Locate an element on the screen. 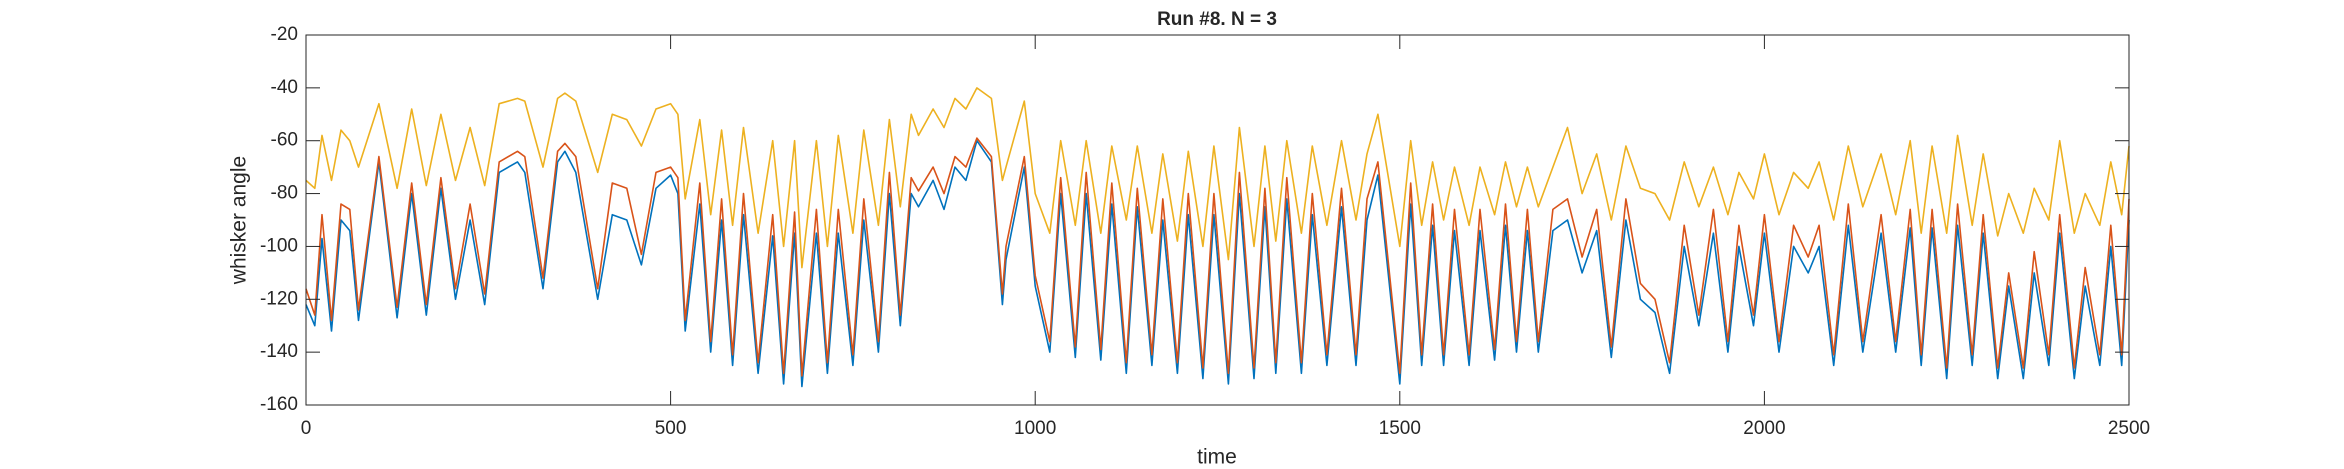 The image size is (2344, 469). x-tick-label: 2500 is located at coordinates (2129, 428).